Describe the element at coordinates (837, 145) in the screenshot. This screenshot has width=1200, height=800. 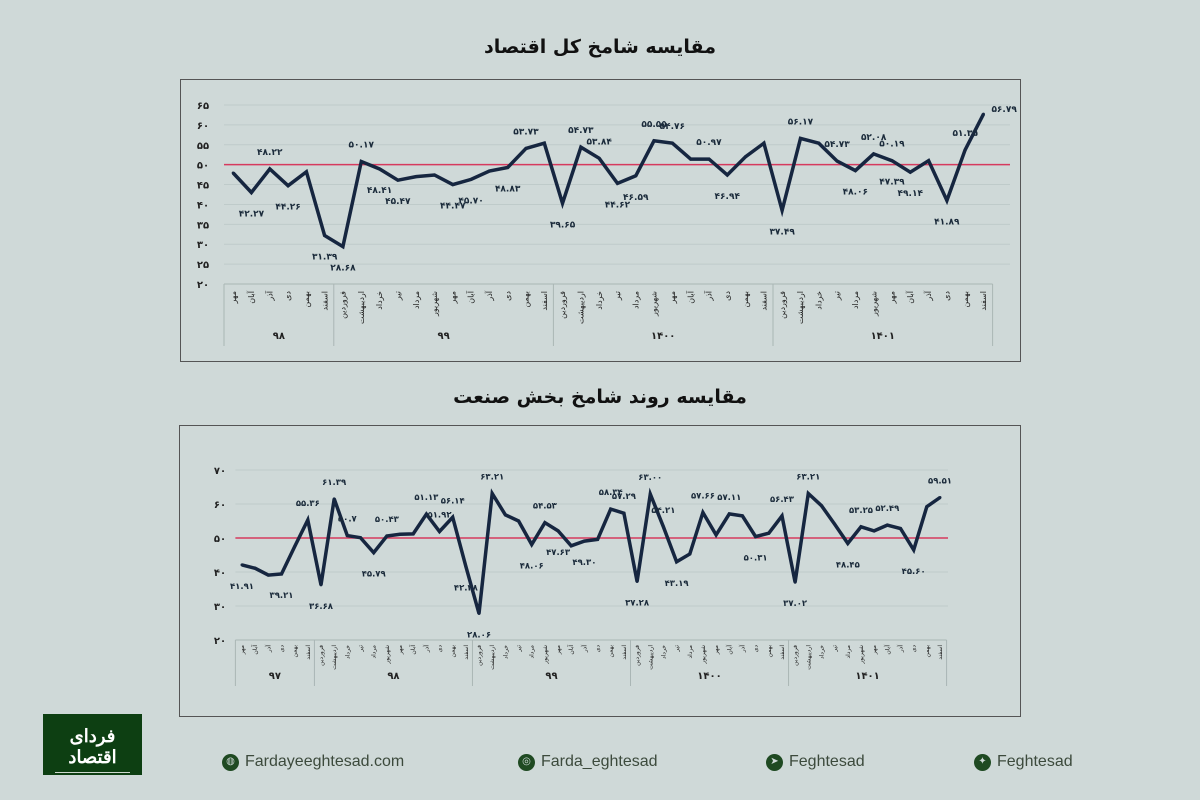
I see `data-label: ۵۴.۷۳` at that location.